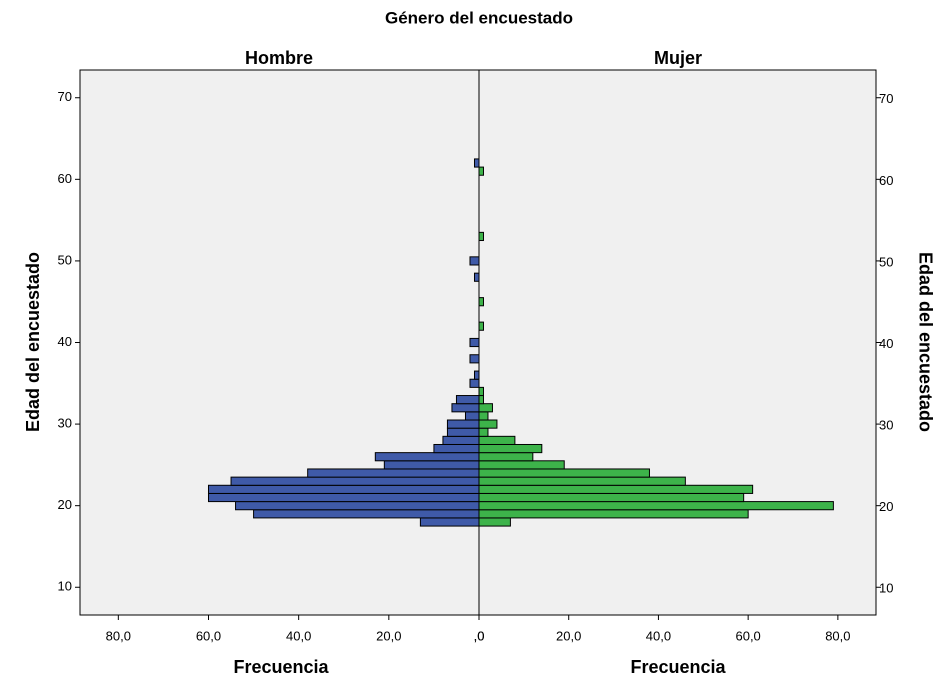 The width and height of the screenshot is (937, 682). What do you see at coordinates (65, 96) in the screenshot?
I see `y-tick-label: 70` at bounding box center [65, 96].